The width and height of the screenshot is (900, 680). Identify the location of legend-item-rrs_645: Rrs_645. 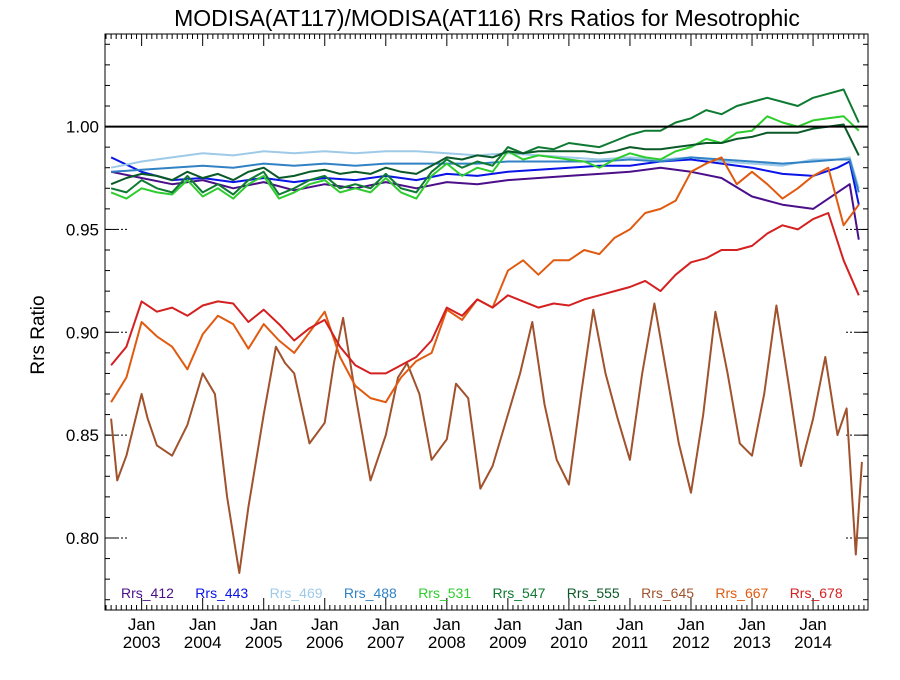
(667, 593).